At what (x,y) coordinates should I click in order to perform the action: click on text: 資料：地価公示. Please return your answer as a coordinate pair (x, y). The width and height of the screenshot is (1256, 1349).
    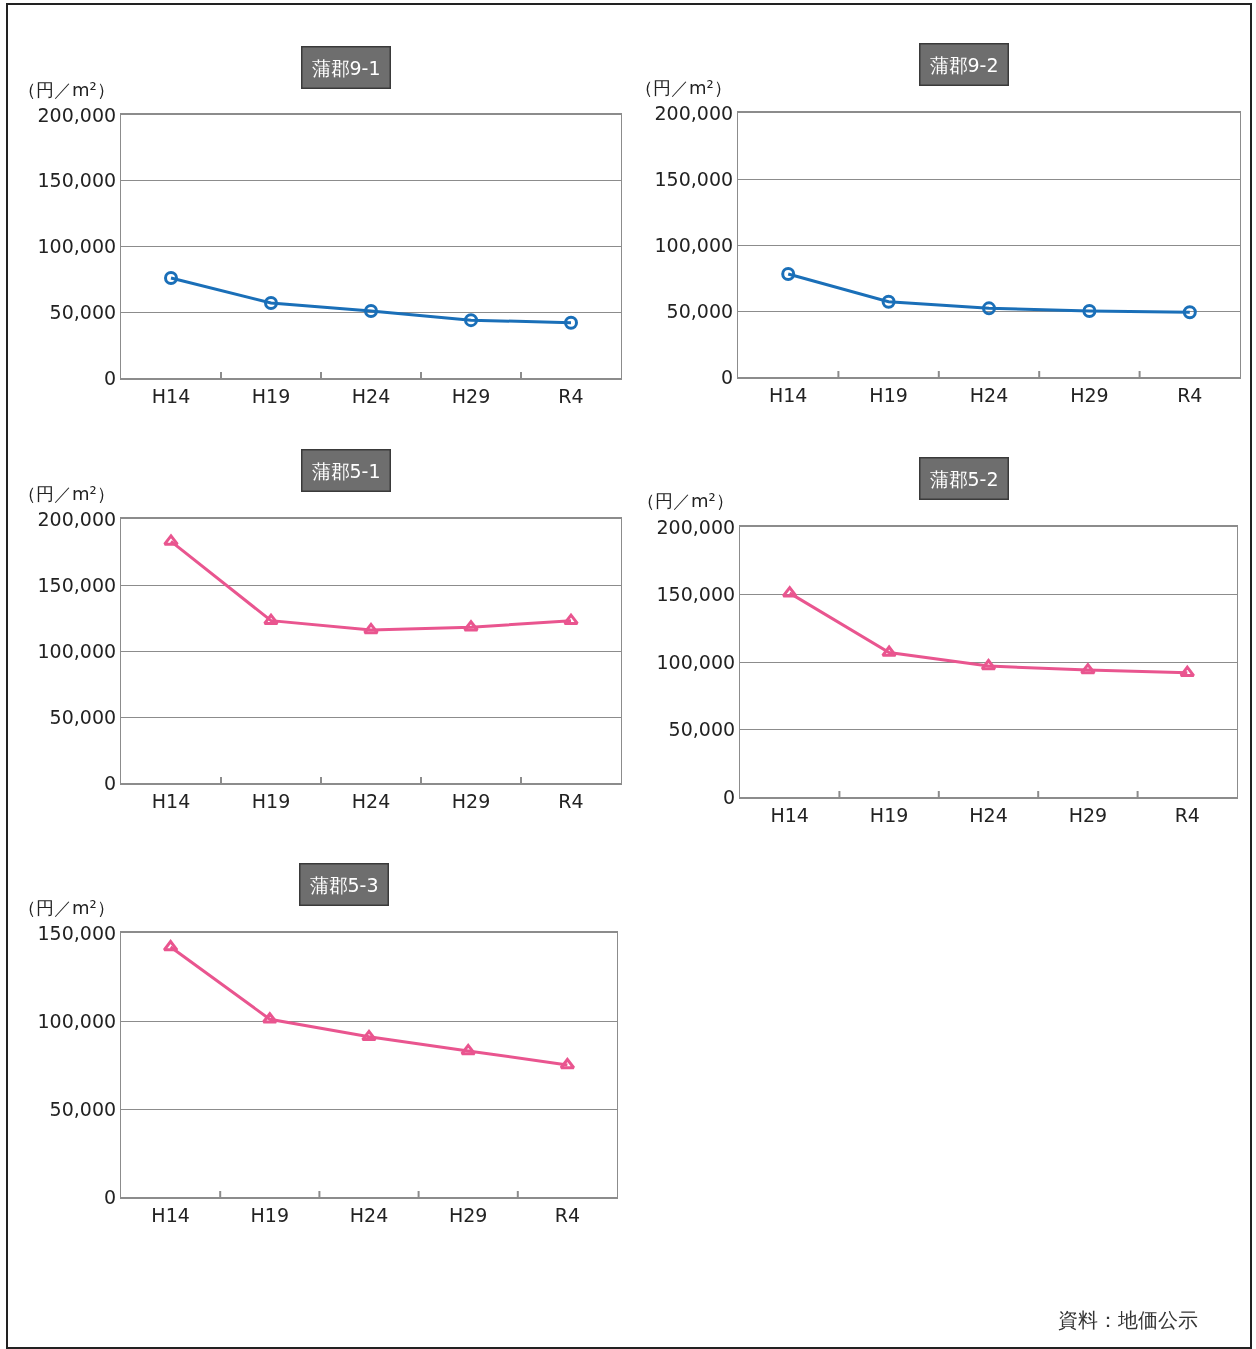
    Looking at the image, I should click on (1128, 1320).